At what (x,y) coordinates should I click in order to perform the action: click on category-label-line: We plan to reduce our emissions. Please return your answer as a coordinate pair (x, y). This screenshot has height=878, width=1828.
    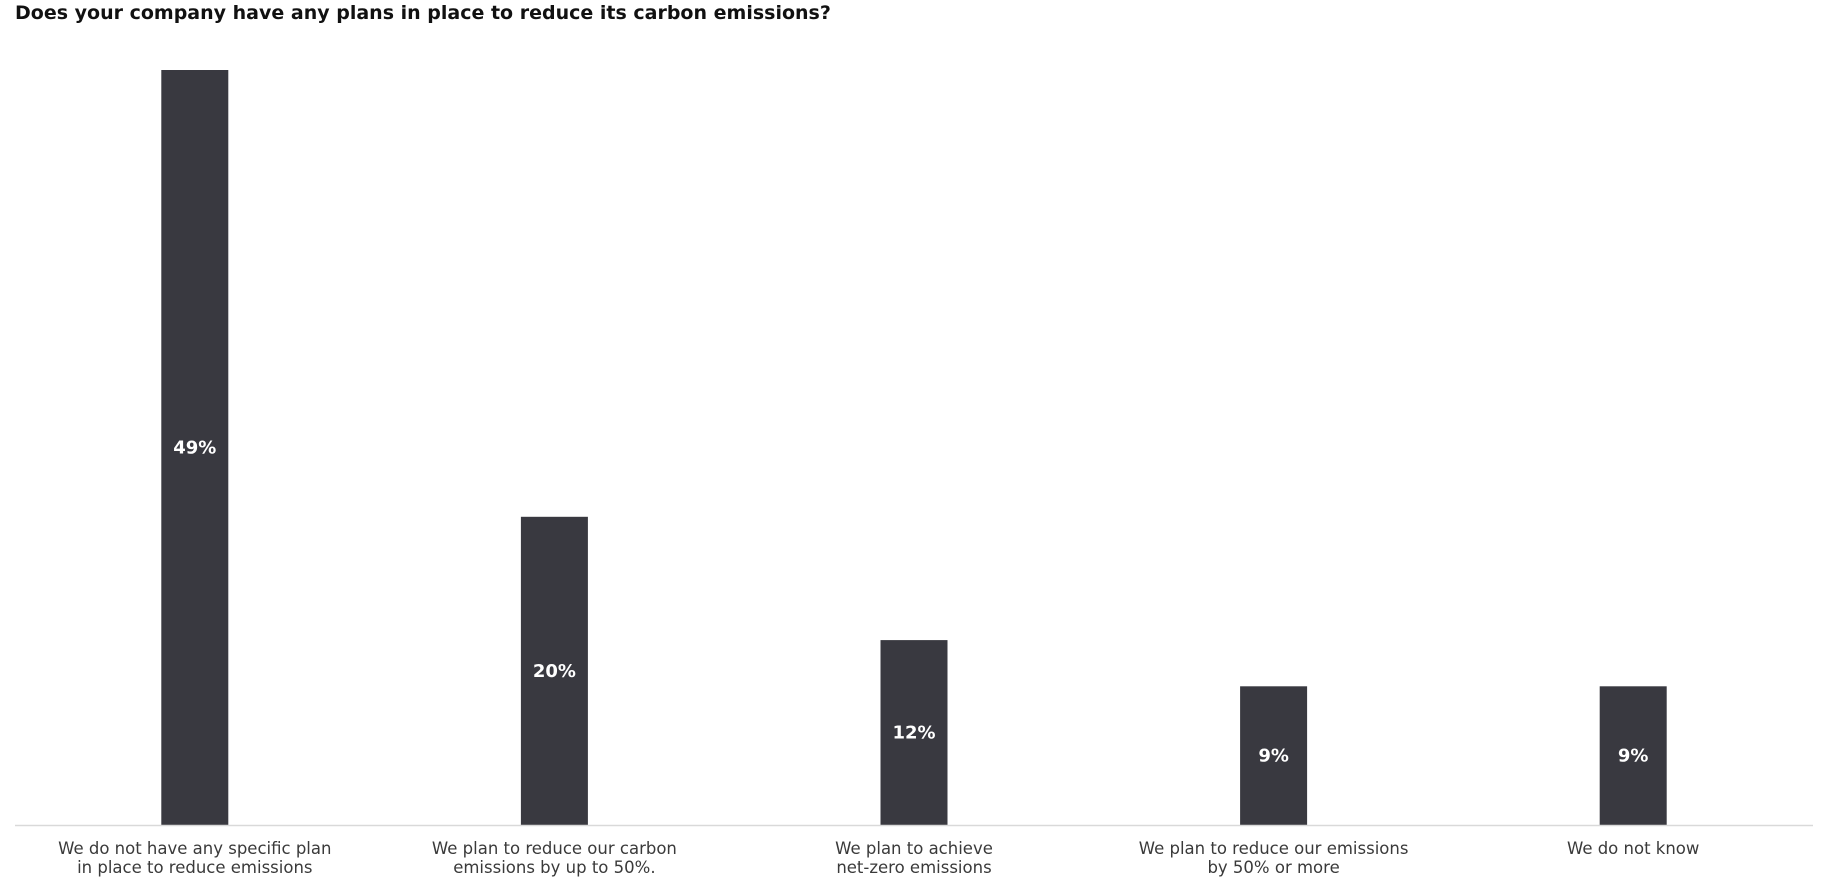
    Looking at the image, I should click on (1274, 848).